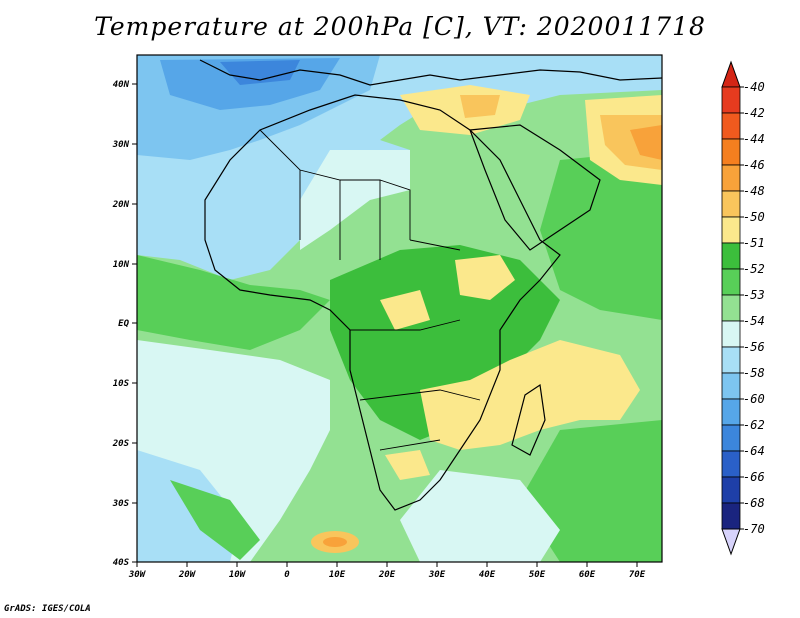  I want to click on colorbar-label: -62, so click(754, 425).